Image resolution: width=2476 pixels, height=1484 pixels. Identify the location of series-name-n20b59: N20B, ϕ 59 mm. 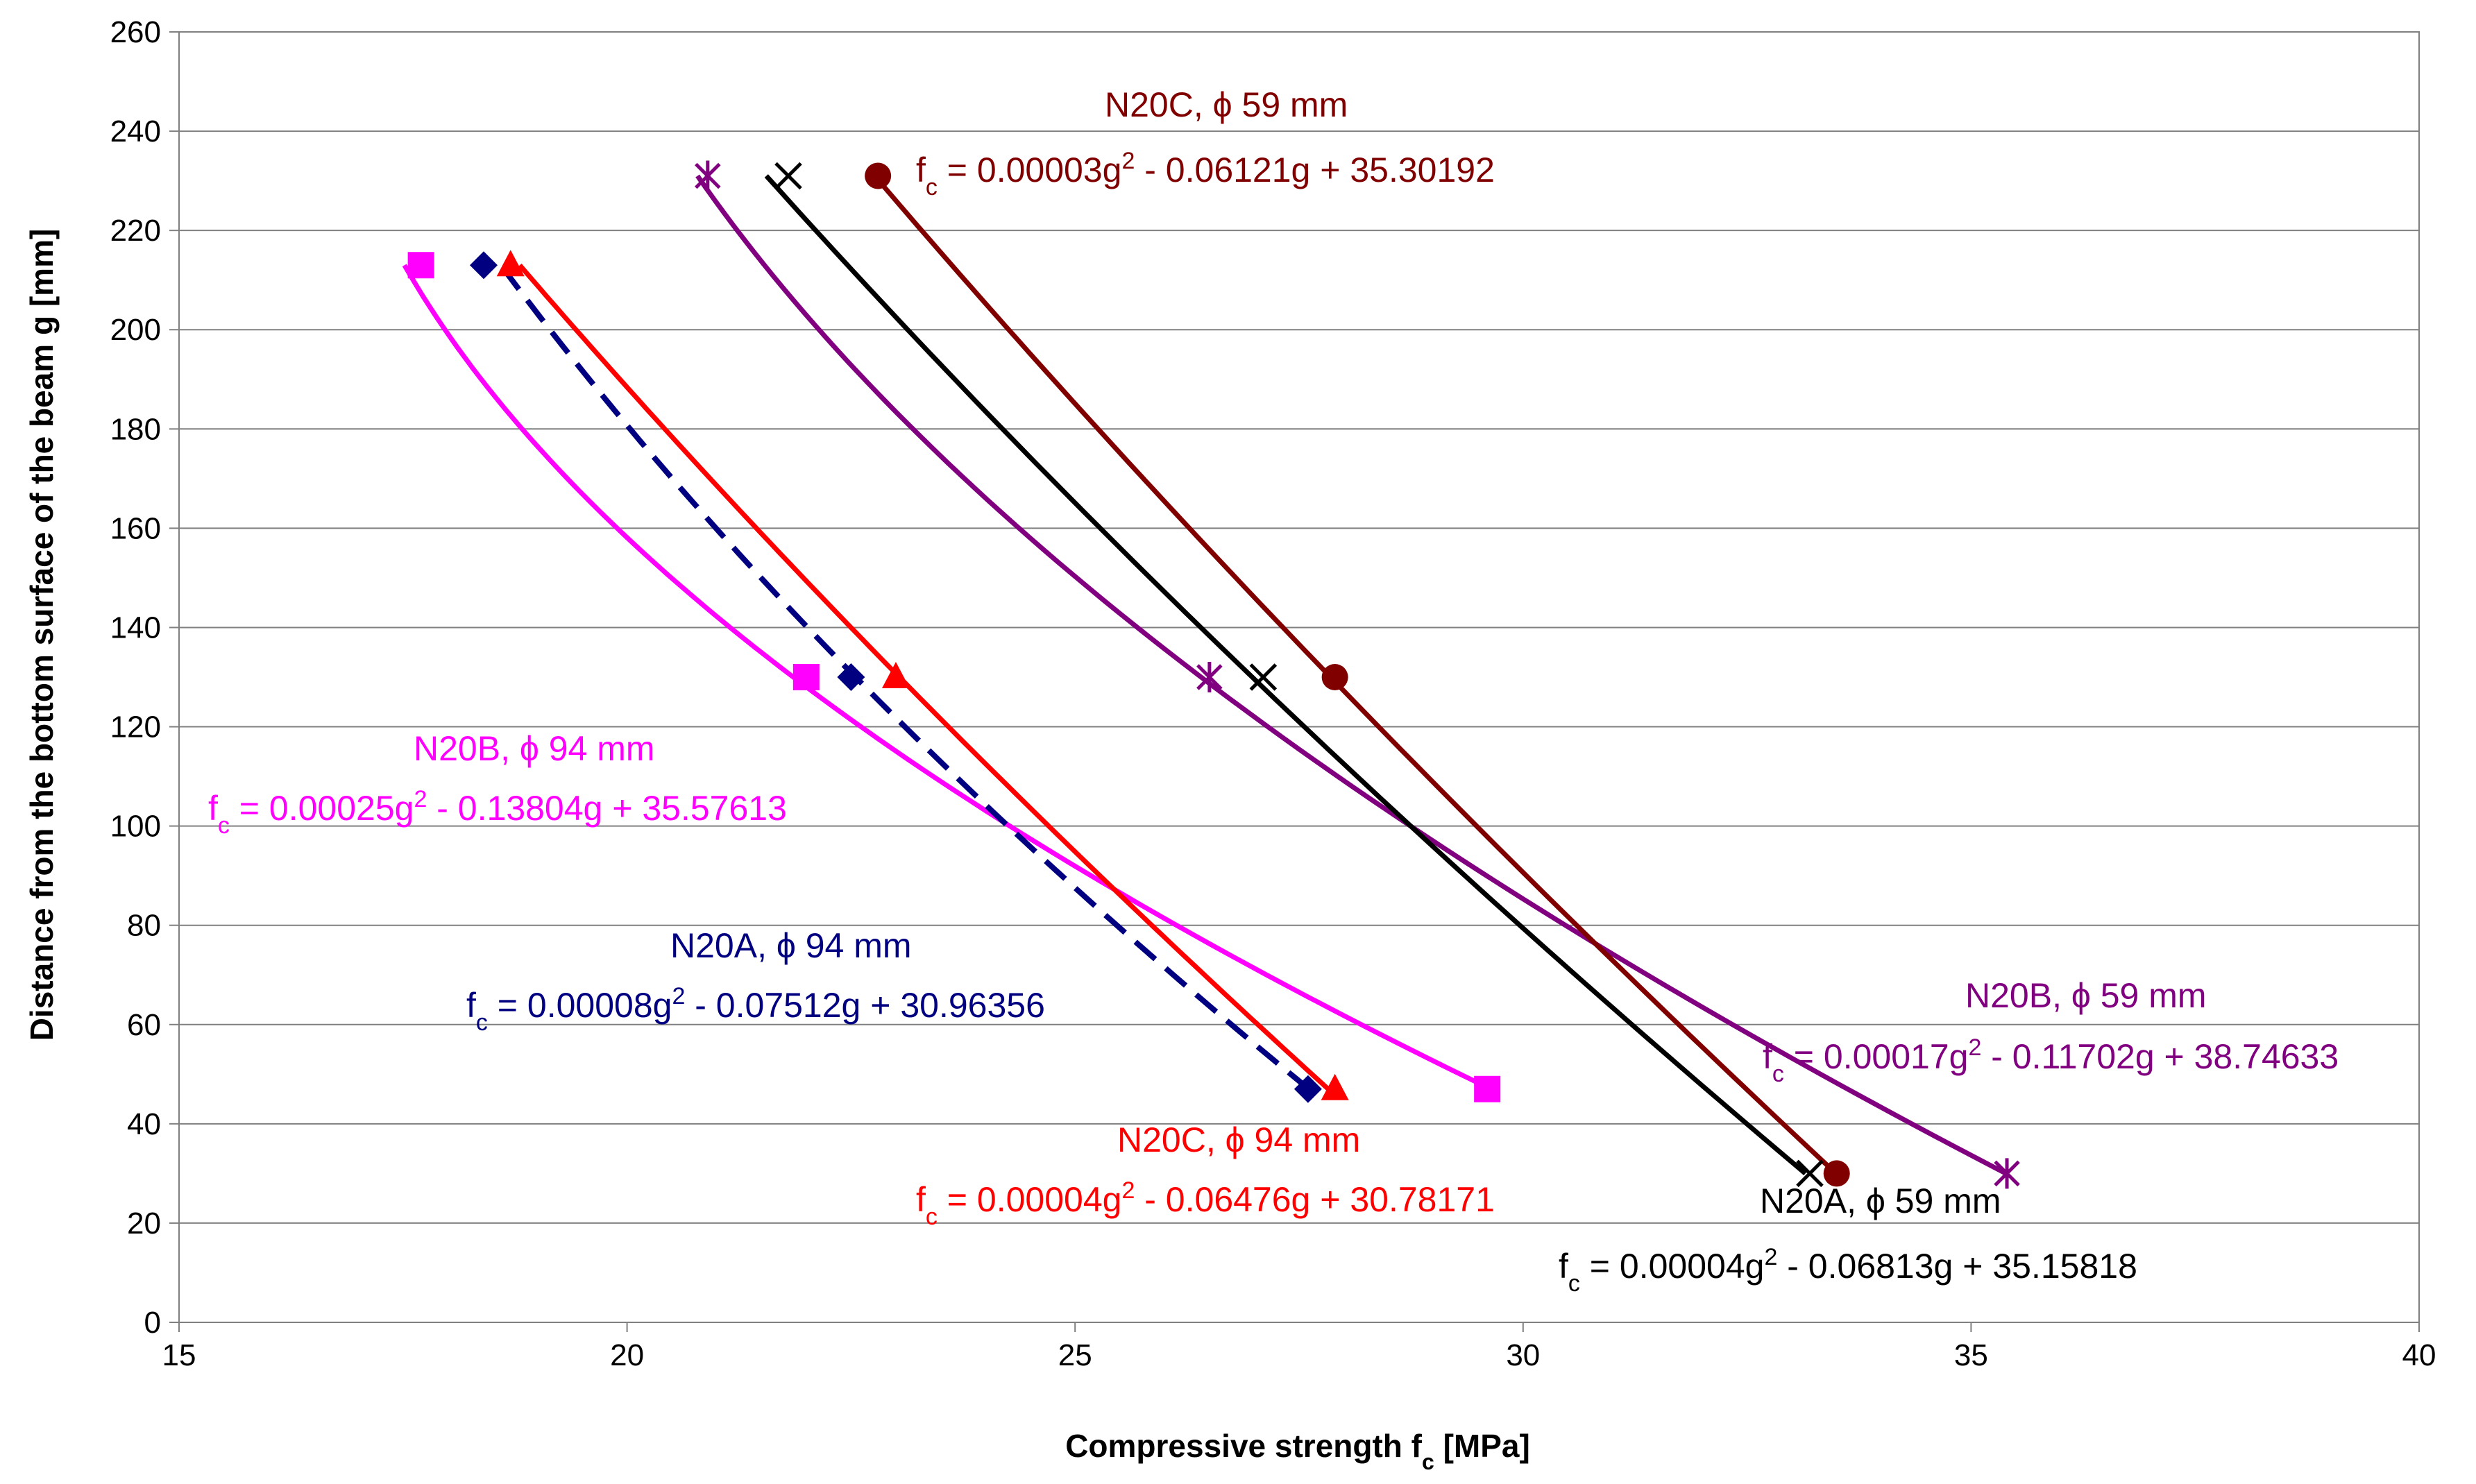
(2086, 996).